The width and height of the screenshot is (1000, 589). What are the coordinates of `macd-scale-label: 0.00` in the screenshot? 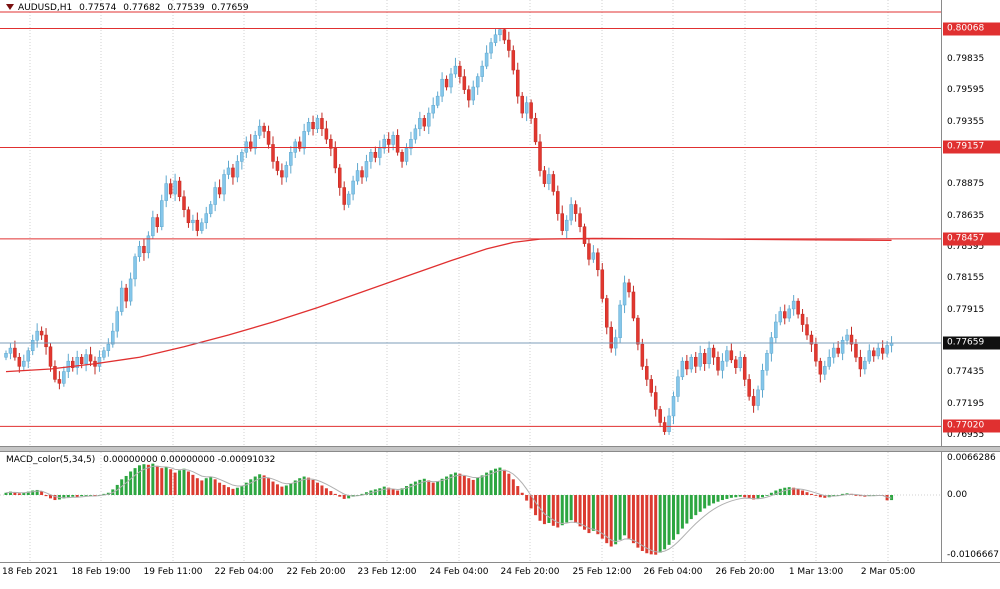 It's located at (957, 495).